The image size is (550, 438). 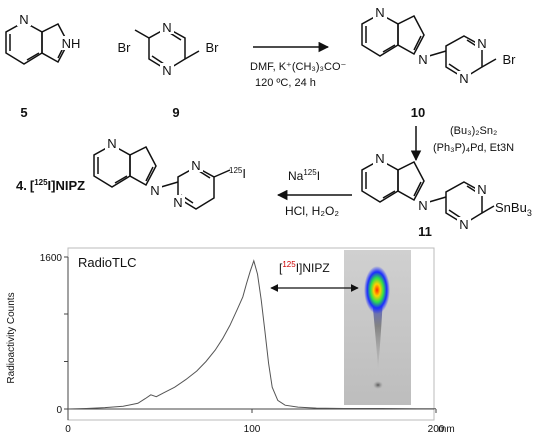 What do you see at coordinates (422, 59) in the screenshot?
I see `compound-10-atom-n-pyrrole: N` at bounding box center [422, 59].